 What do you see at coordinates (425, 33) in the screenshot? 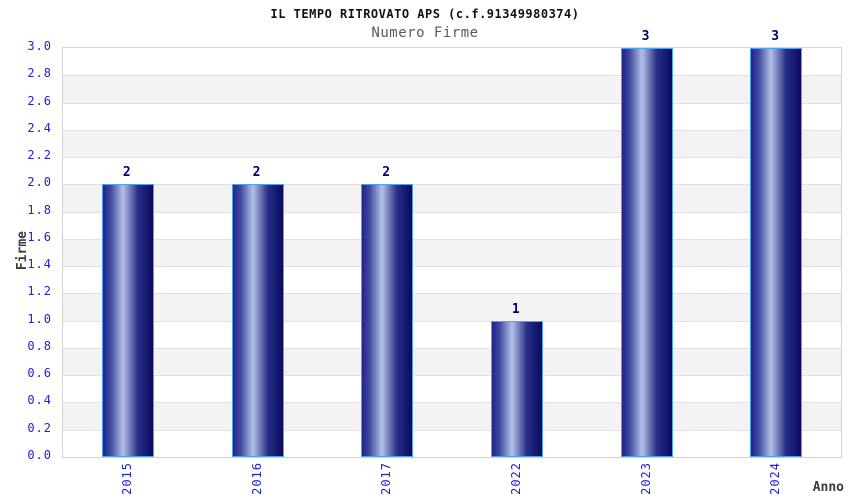
I see `chart-subtitle: Numero Firme` at bounding box center [425, 33].